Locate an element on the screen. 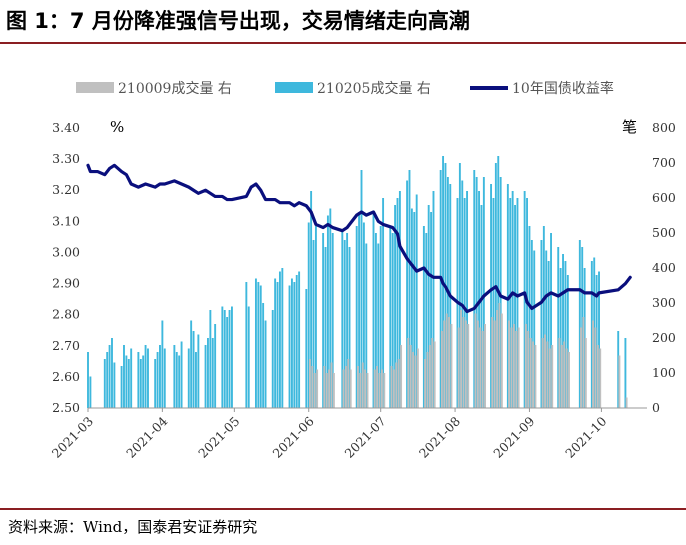 The width and height of the screenshot is (686, 545). right-tick-label: 500 is located at coordinates (664, 232).